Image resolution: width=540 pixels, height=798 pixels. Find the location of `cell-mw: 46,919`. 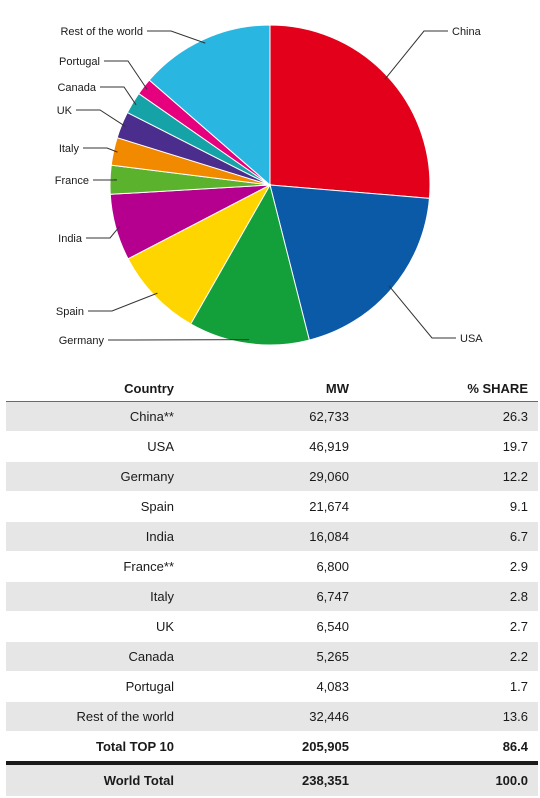

cell-mw: 46,919 is located at coordinates (271, 446).